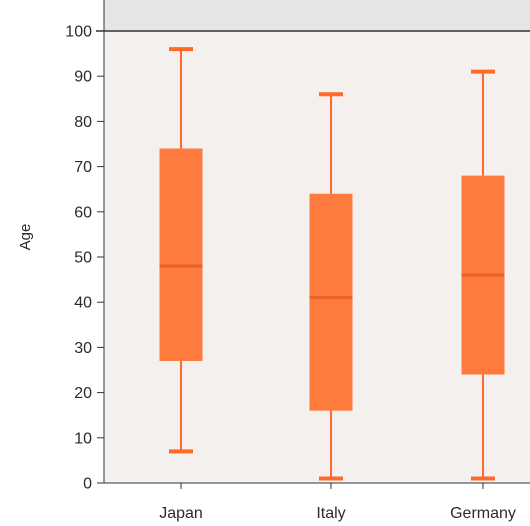 This screenshot has width=530, height=526. I want to click on x-ticks-group: Japan Italy Germany, so click(337, 502).